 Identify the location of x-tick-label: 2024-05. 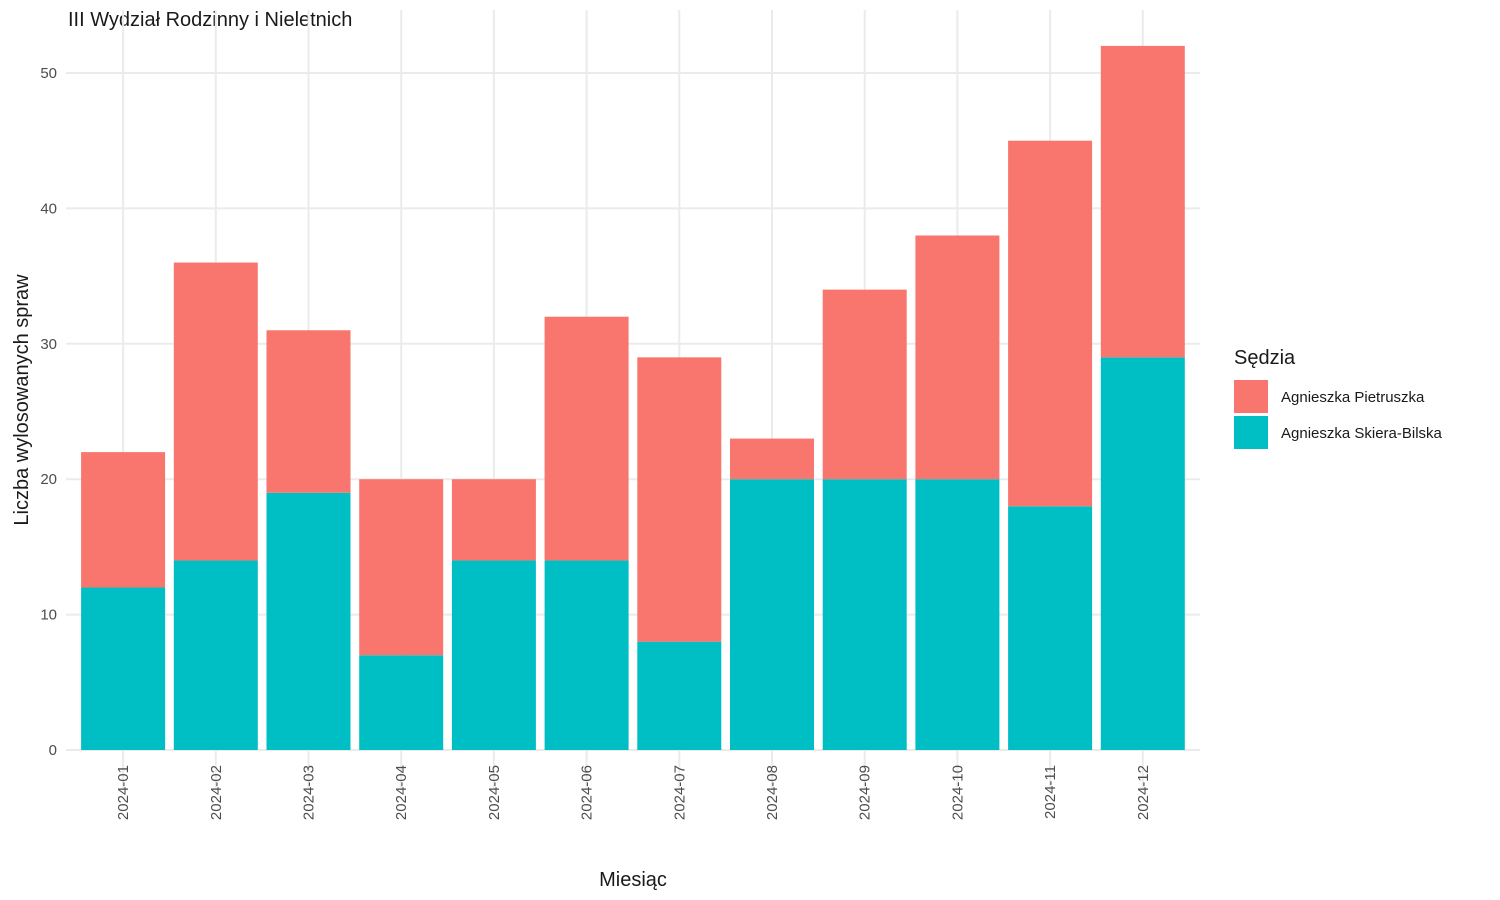
(494, 792).